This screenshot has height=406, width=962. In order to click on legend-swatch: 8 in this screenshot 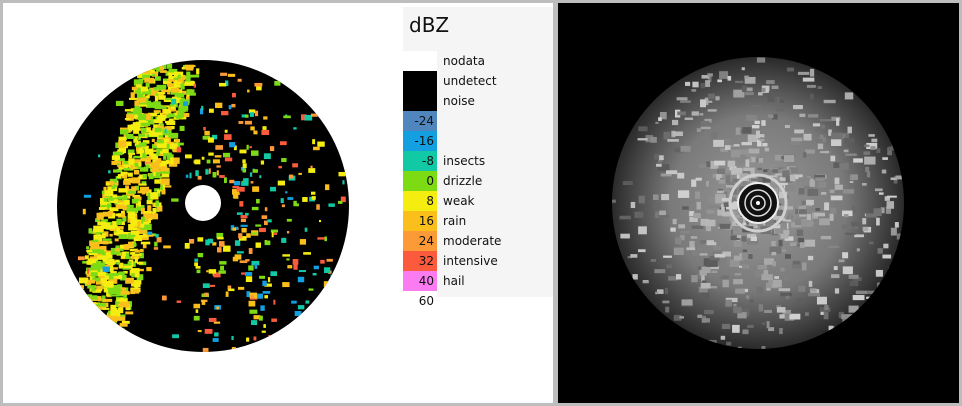, I will do `click(420, 201)`.